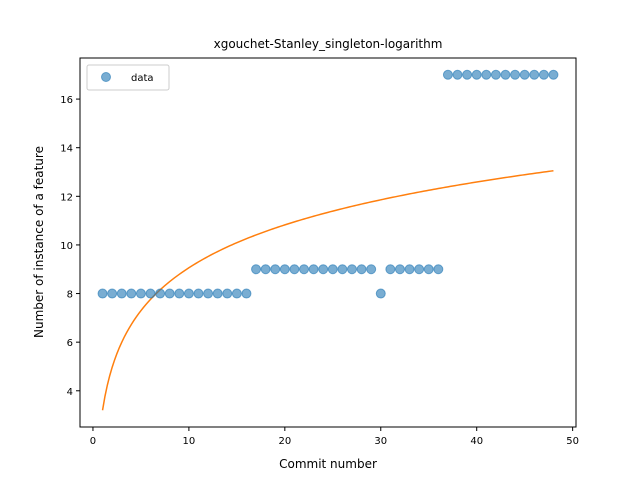 Image resolution: width=640 pixels, height=480 pixels. What do you see at coordinates (66, 197) in the screenshot?
I see `y-tick-label: 12` at bounding box center [66, 197].